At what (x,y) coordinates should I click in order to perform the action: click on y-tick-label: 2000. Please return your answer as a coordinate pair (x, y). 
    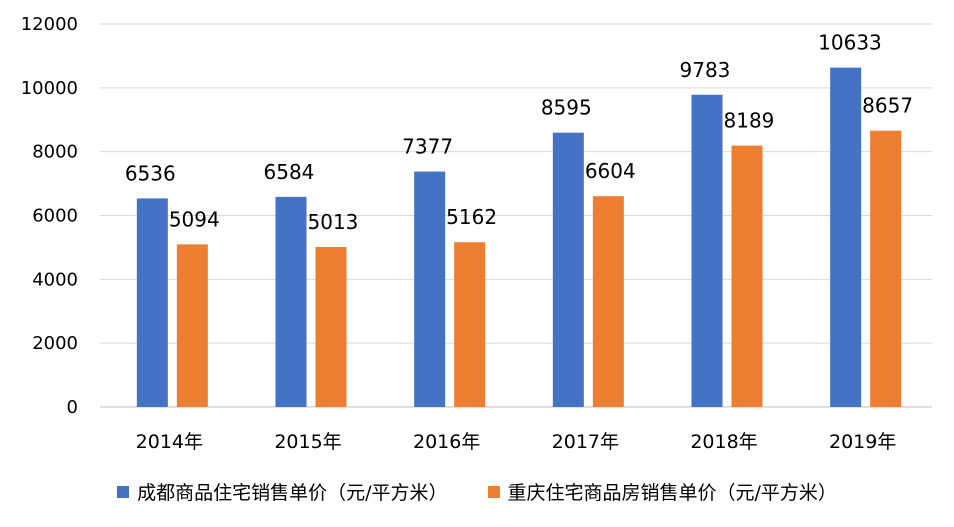
    Looking at the image, I should click on (55, 343).